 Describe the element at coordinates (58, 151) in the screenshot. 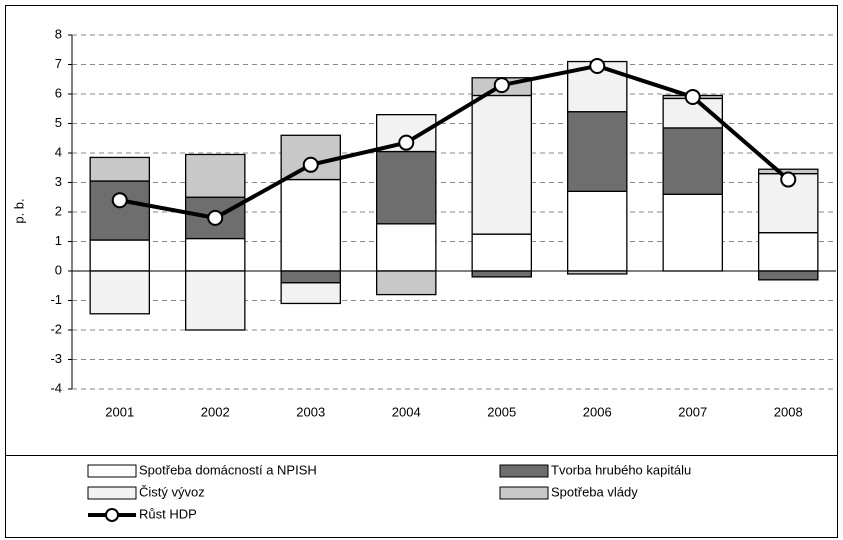

I see `y-tick-label: 4` at that location.